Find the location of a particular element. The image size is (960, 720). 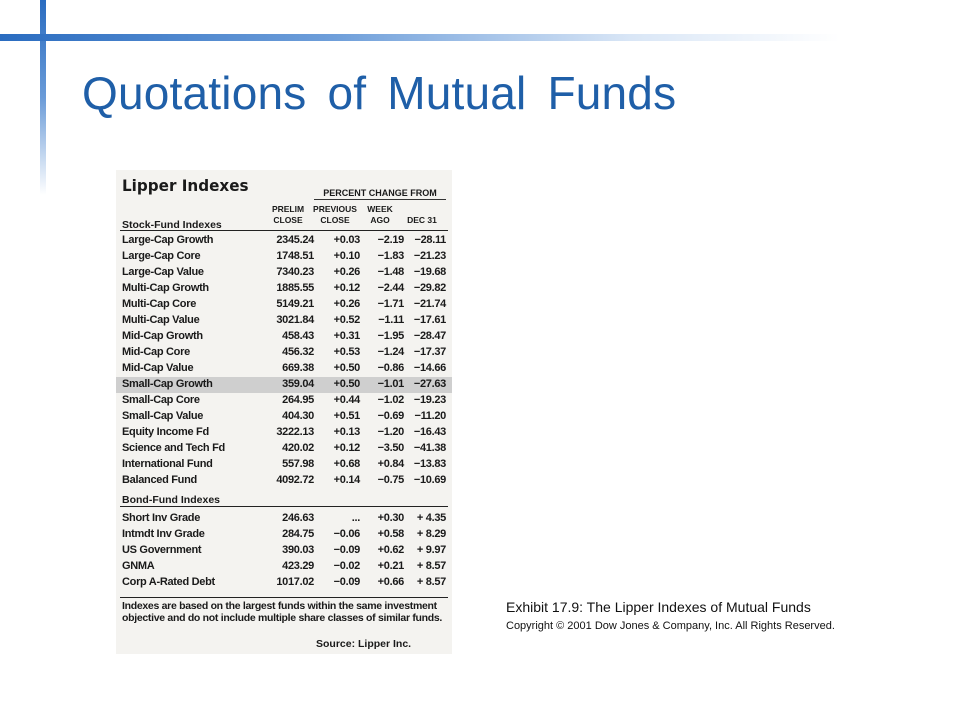

header-dec-31: DEC 31 is located at coordinates (422, 220).